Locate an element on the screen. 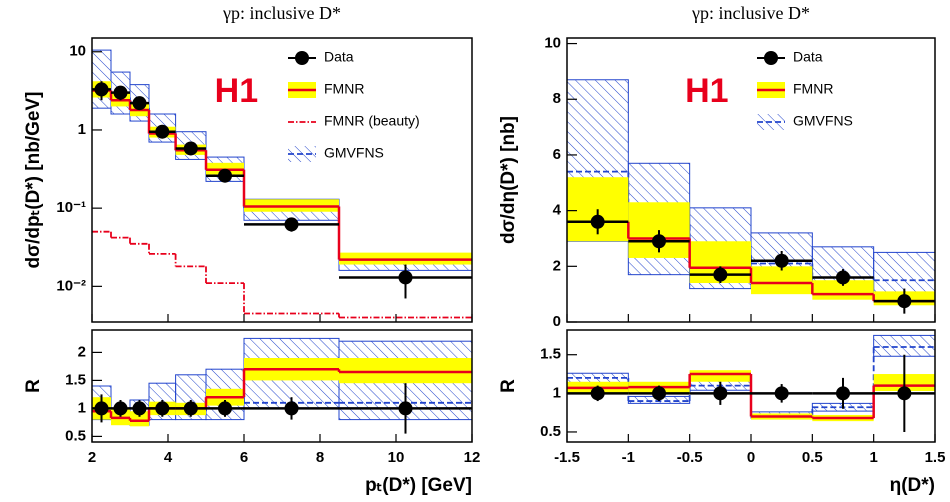 Image resolution: width=950 pixels, height=502 pixels. x-tick-label: 2 is located at coordinates (92, 457).